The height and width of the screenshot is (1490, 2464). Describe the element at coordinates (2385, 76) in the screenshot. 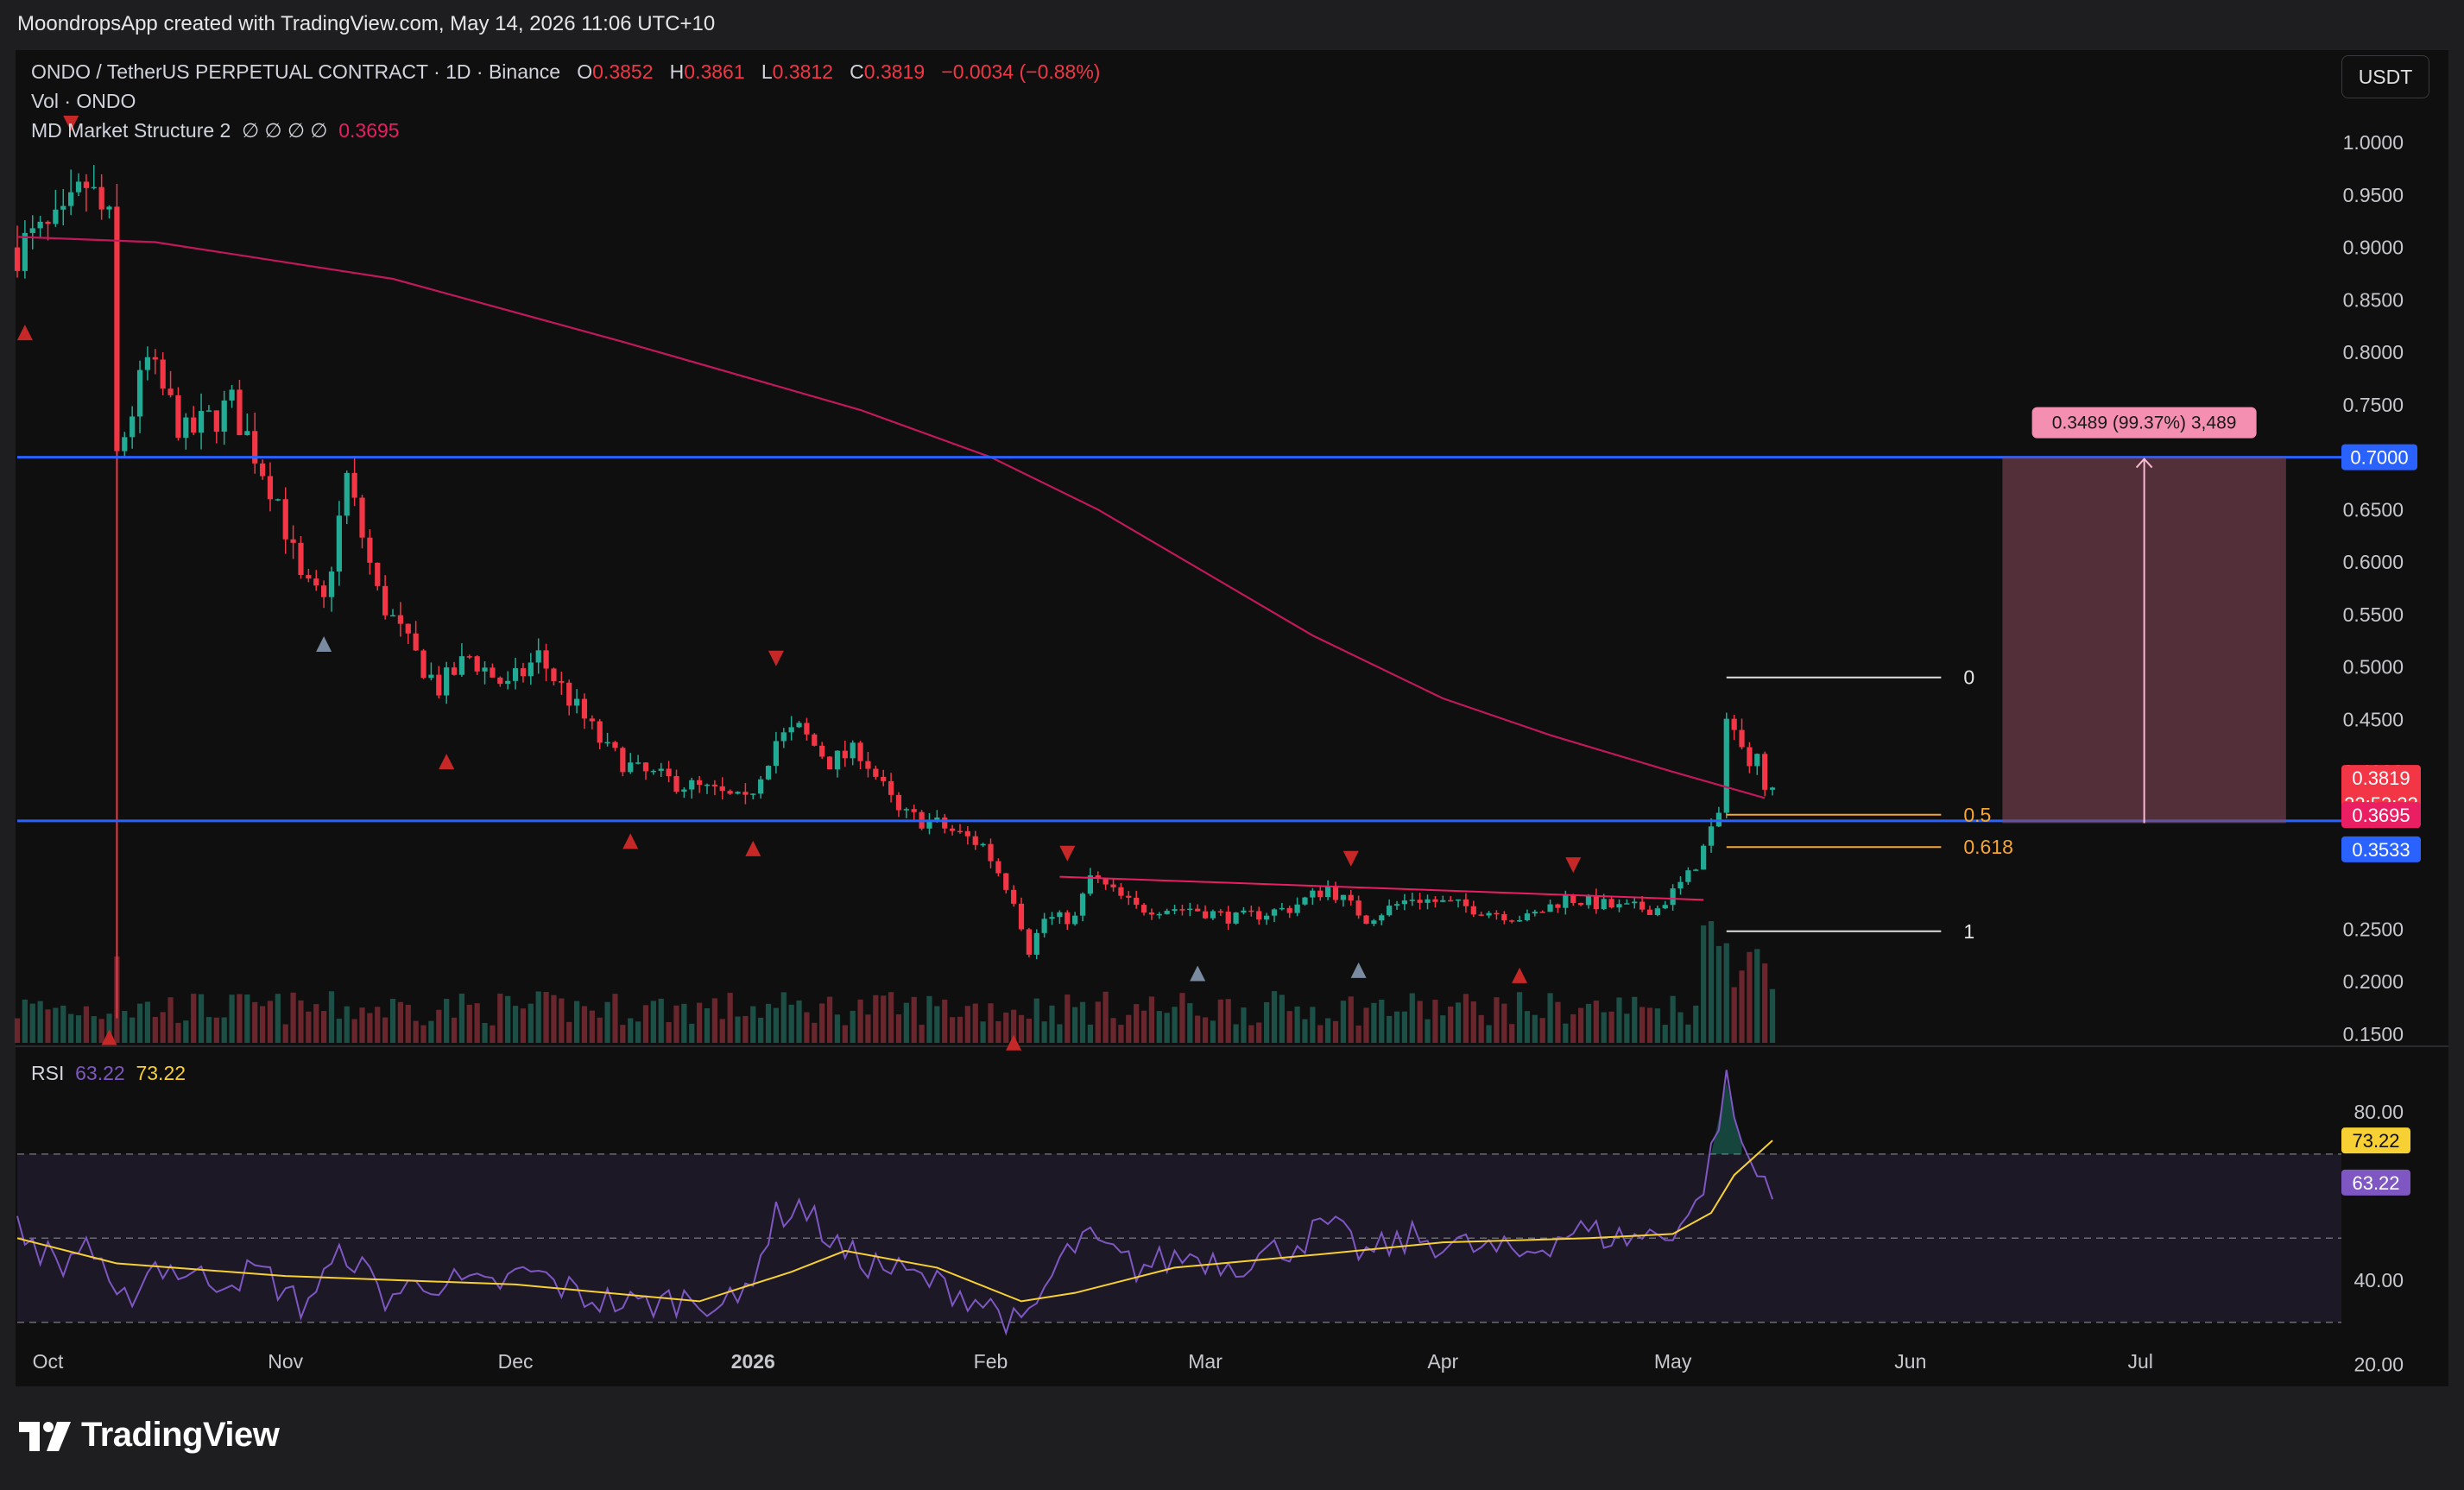

I see `currency-button: USDT` at that location.